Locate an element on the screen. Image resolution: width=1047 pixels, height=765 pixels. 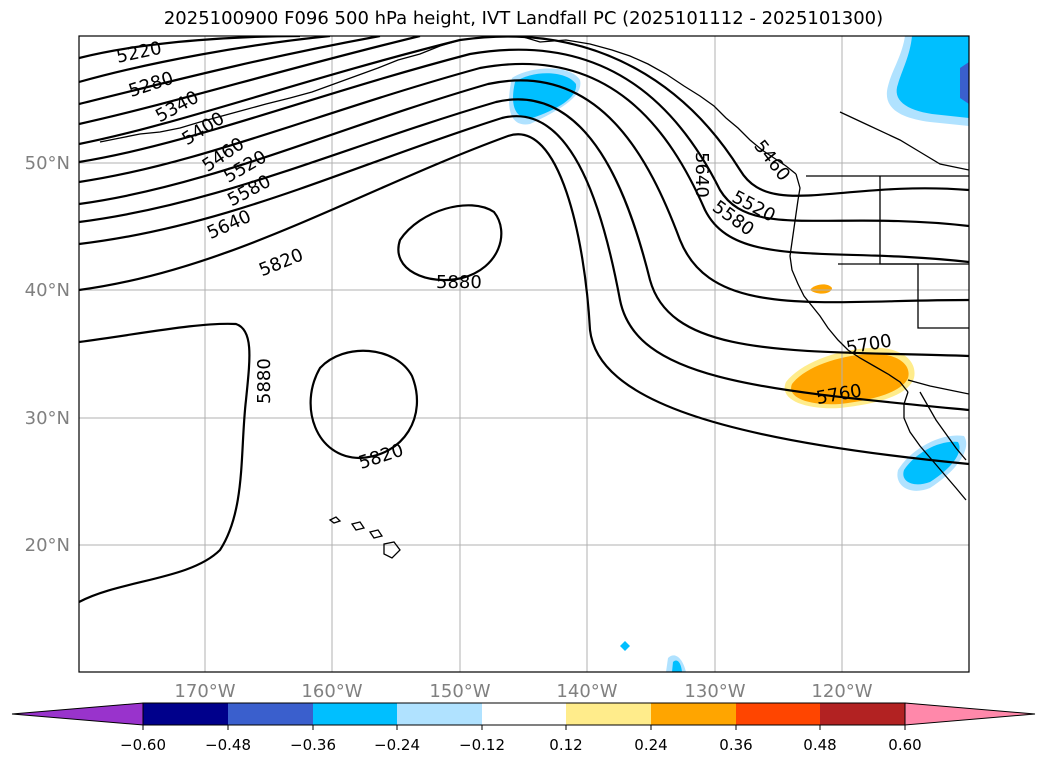
colorbar-tick-label: 0.12 is located at coordinates (565, 745).